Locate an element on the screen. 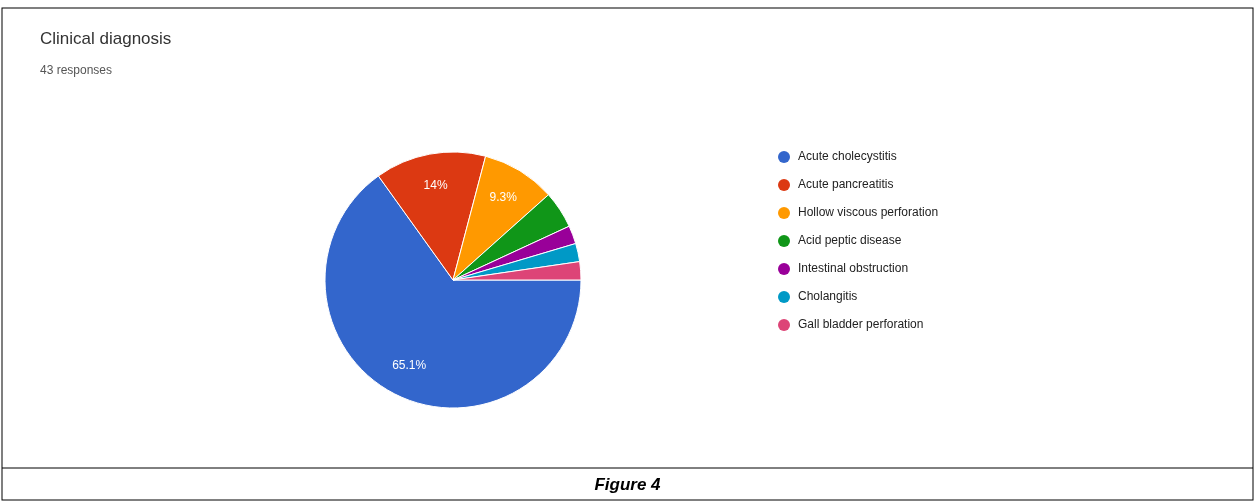 Image resolution: width=1255 pixels, height=504 pixels. legend-label: Intestinal obstruction is located at coordinates (853, 268).